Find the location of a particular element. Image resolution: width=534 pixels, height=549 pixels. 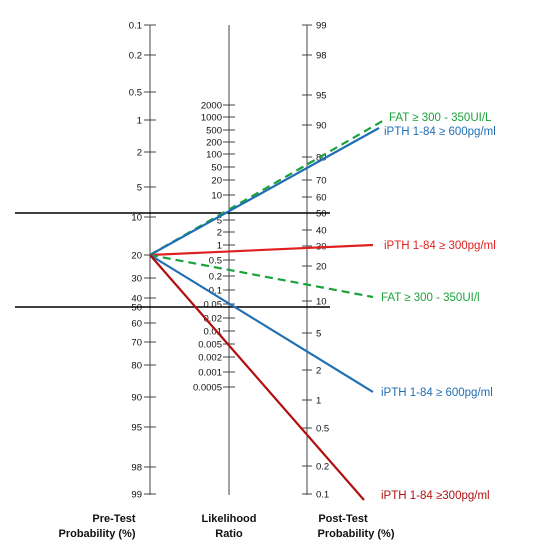

pretest-tick-label: 5 is located at coordinates (139, 188).